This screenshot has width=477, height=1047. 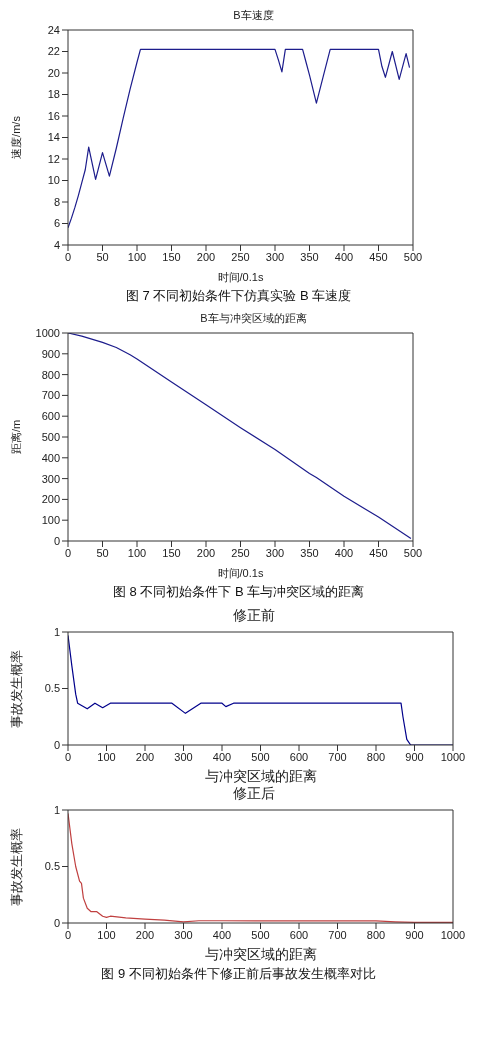 I want to click on y-tick-label: 900, so click(x=50, y=353).